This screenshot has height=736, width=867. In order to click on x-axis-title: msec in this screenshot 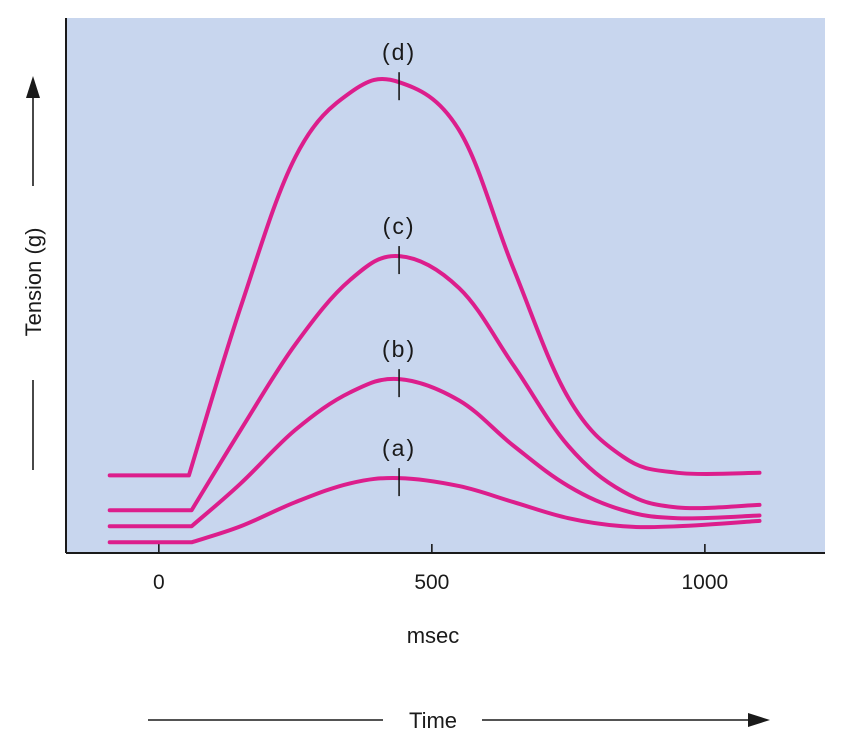, I will do `click(433, 635)`.